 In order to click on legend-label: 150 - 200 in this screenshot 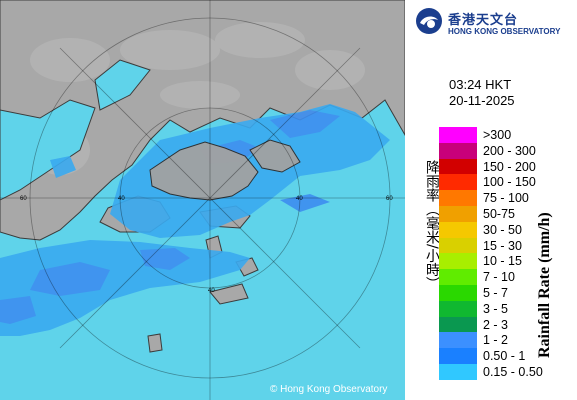, I will do `click(509, 166)`.